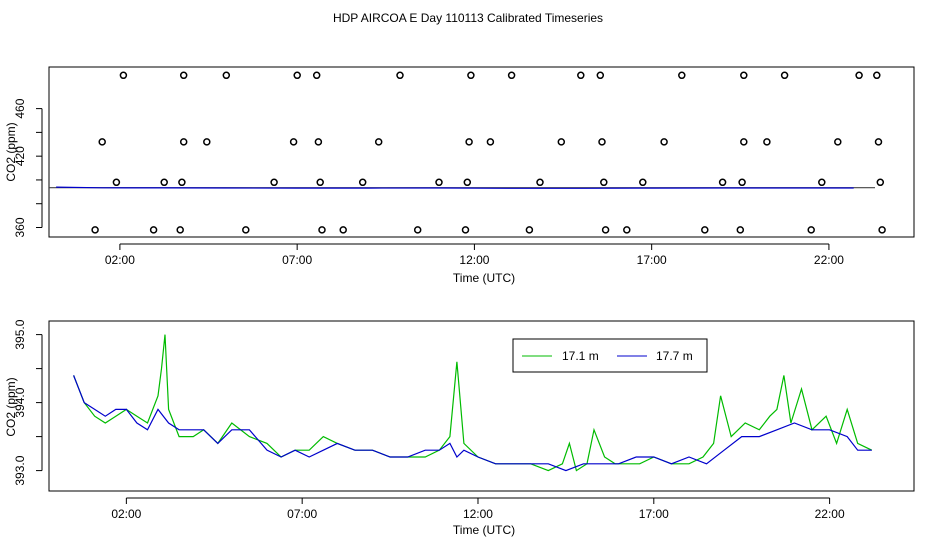 The width and height of the screenshot is (936, 540). I want to click on top-y-tick-label: 360, so click(20, 227).